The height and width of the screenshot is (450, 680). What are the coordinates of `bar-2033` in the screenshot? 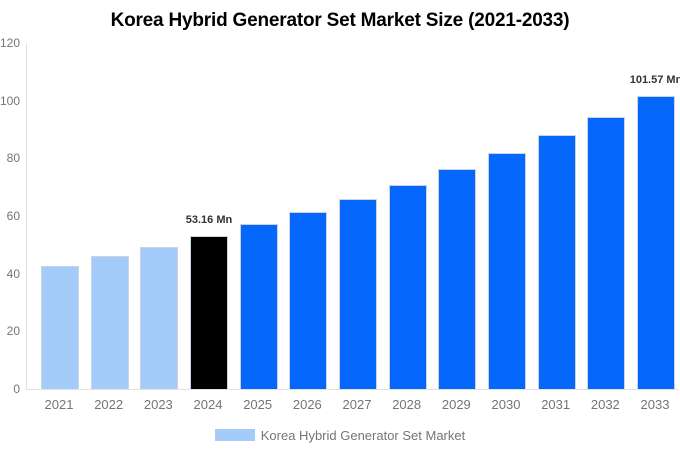 It's located at (656, 242).